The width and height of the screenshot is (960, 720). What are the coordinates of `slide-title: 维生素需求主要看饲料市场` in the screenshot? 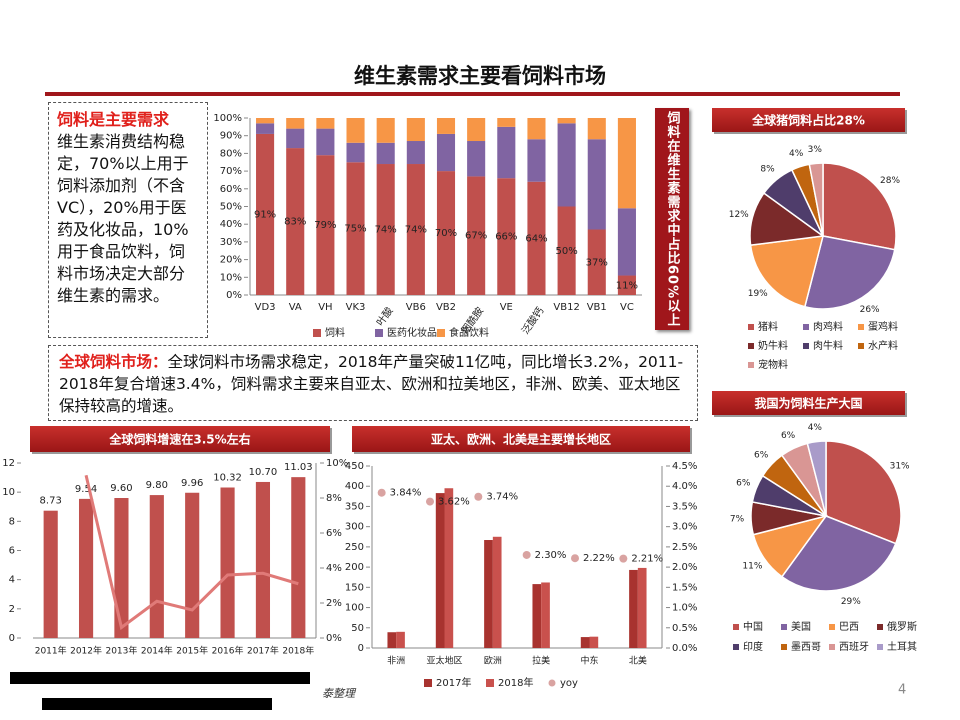 It's located at (480, 76).